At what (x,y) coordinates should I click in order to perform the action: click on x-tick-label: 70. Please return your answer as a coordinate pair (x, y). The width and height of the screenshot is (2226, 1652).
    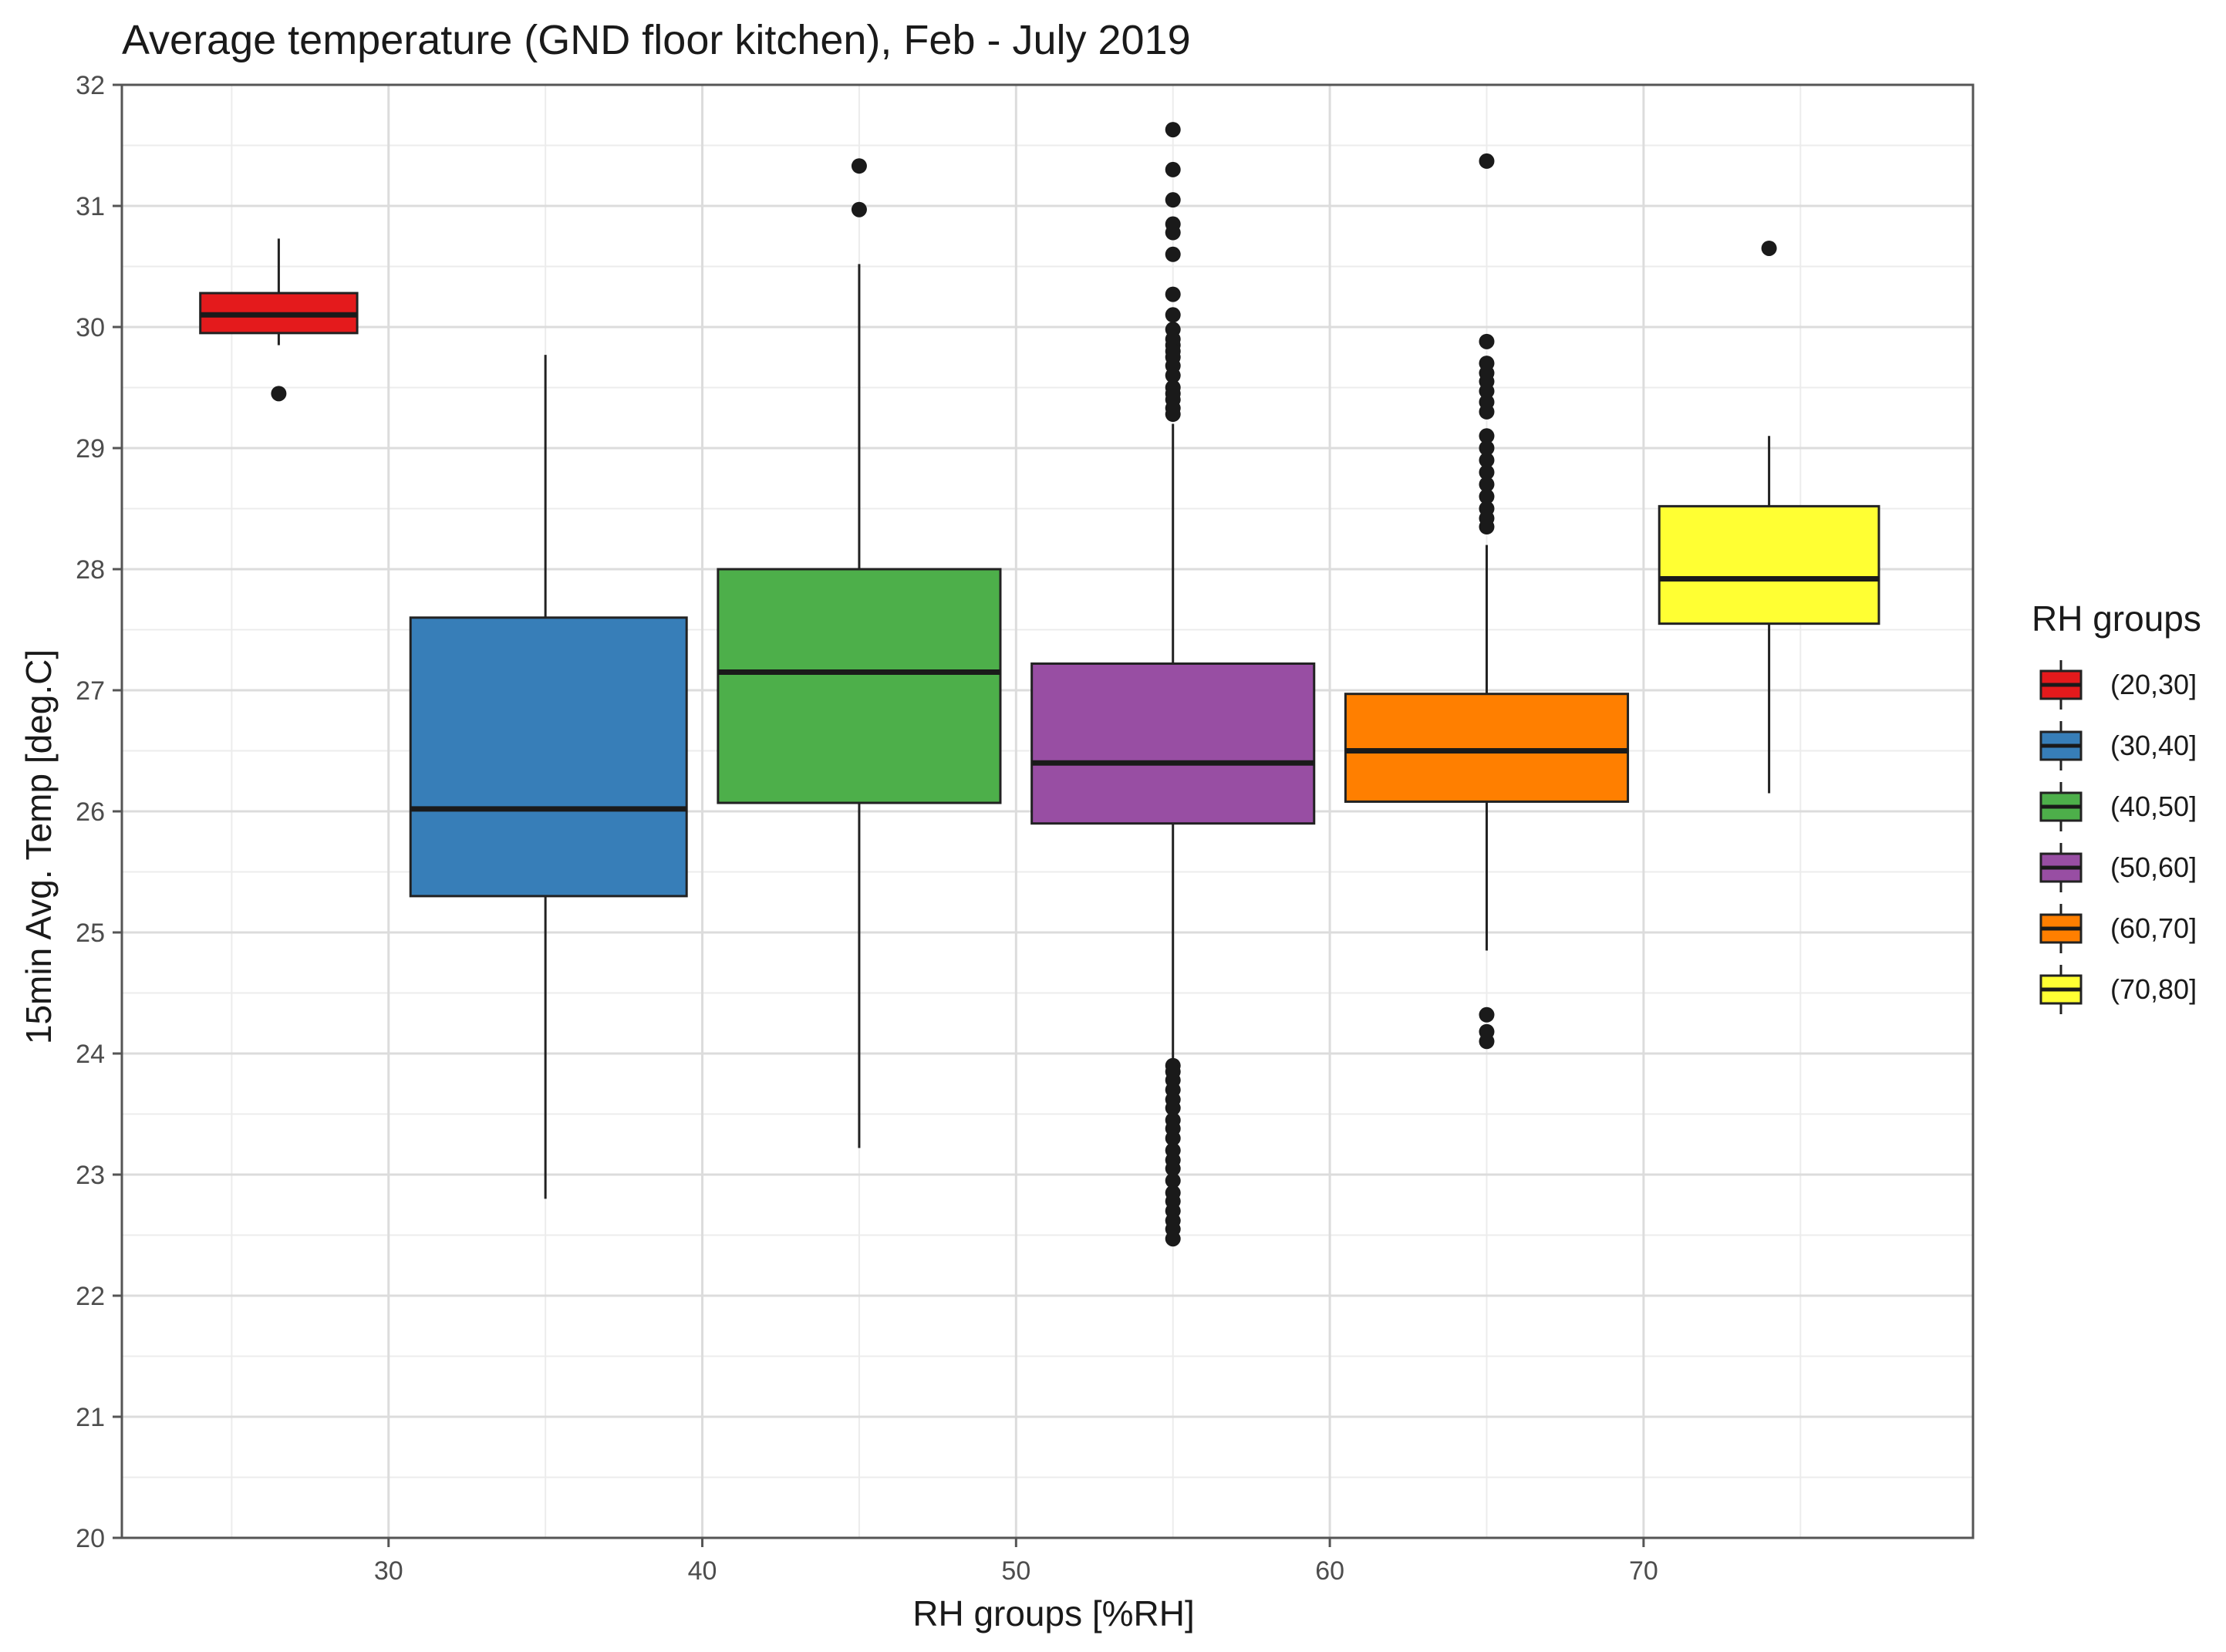
    Looking at the image, I should click on (1644, 1571).